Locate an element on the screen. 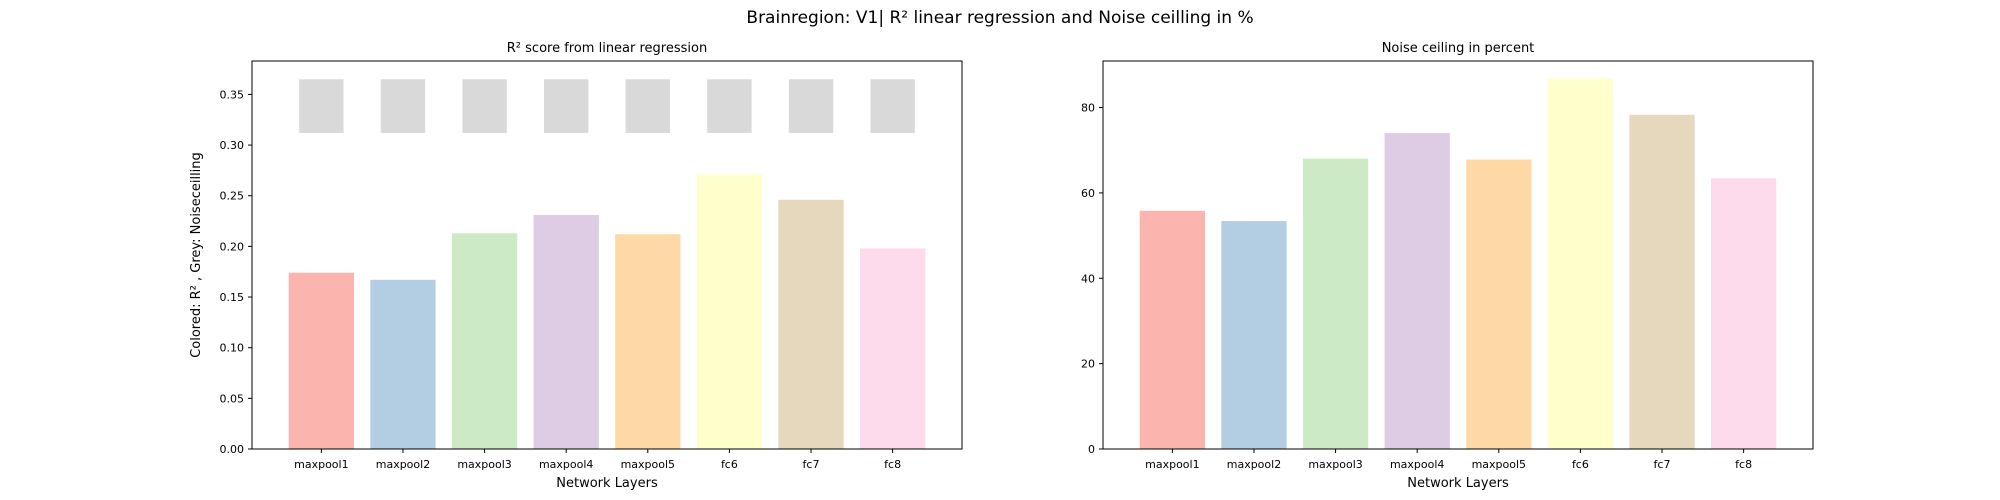  r2-panel-x-tick-label: maxpool4 is located at coordinates (566, 464).